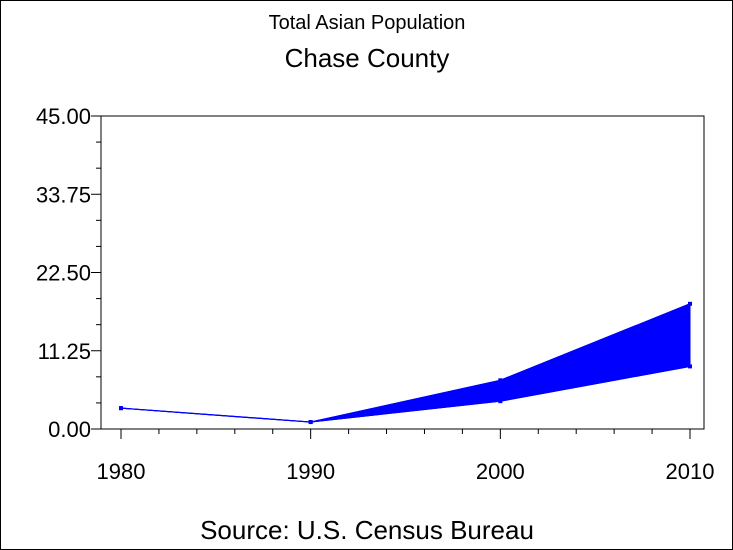 Image resolution: width=733 pixels, height=550 pixels. I want to click on y-axis: 0.00 11.25 22.50 33.75 45.00, so click(68, 273).